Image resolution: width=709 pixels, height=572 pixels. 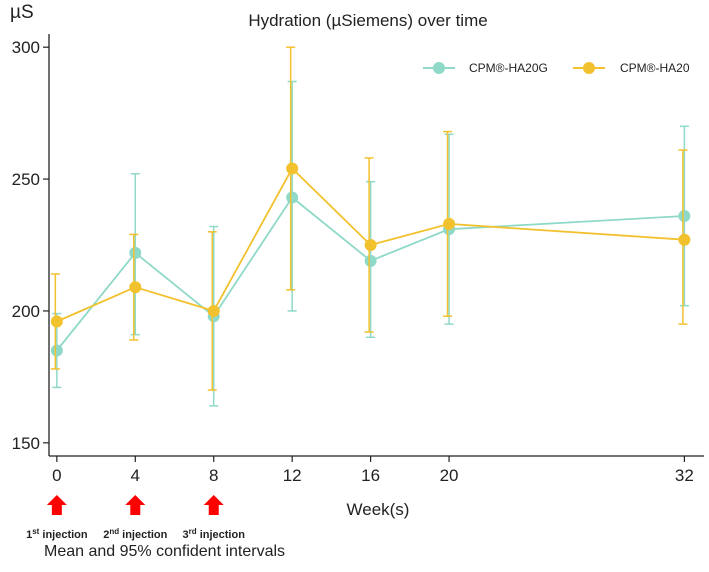 I want to click on legend-label-series-2: CPM®-HA20, so click(x=655, y=68).